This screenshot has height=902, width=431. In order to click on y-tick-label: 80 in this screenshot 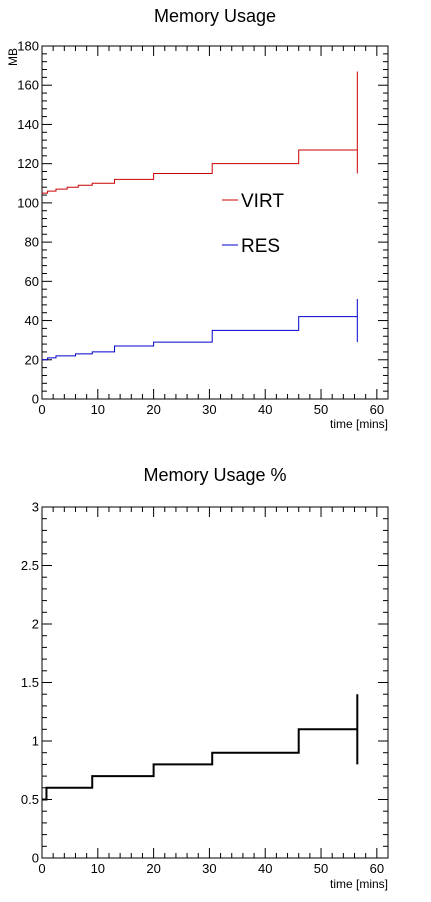, I will do `click(32, 242)`.